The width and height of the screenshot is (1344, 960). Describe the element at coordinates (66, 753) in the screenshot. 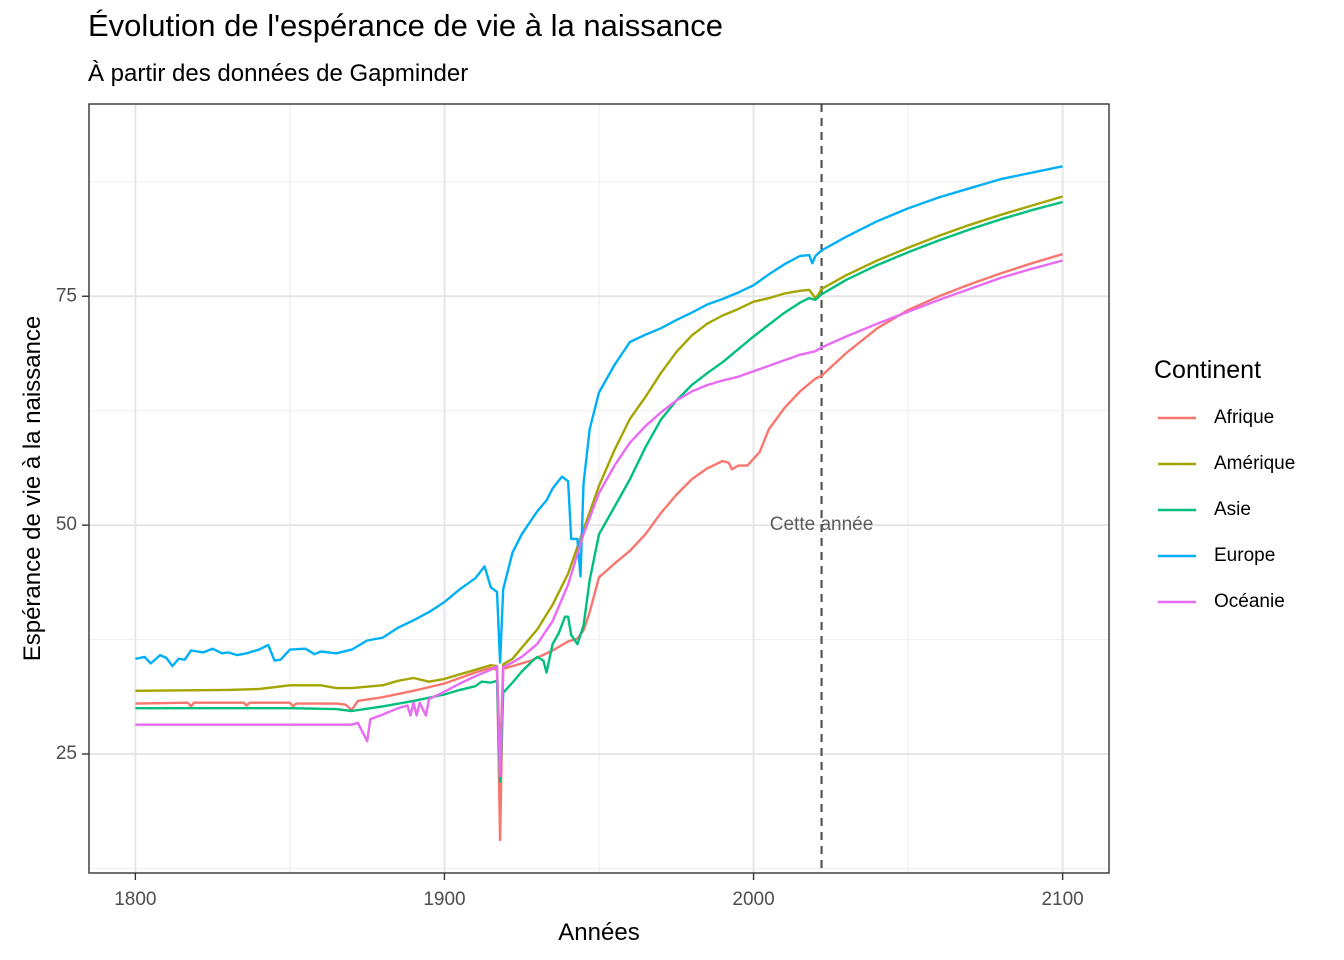

I see `y-tick-label: 25` at that location.